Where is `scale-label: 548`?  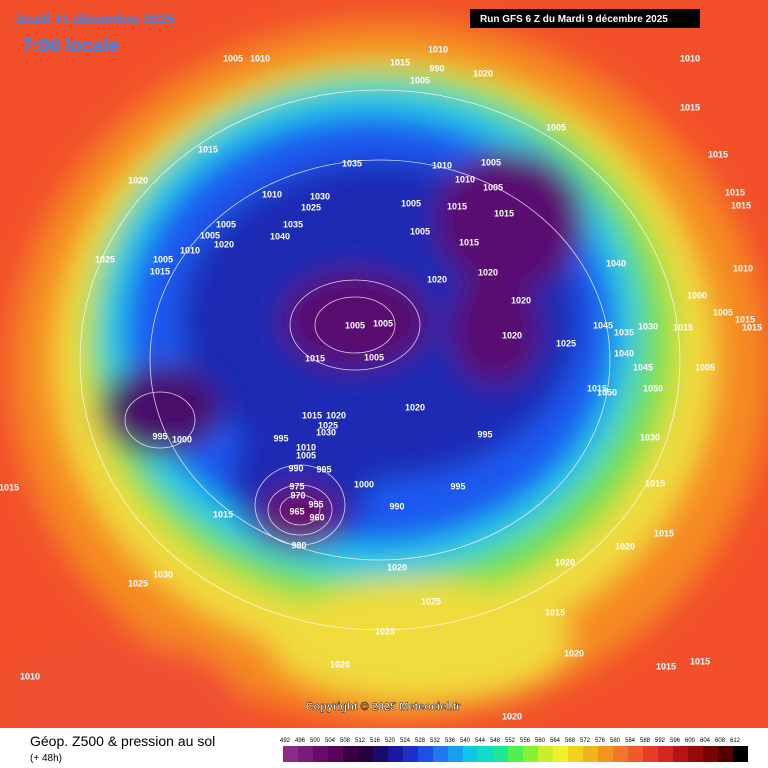
scale-label: 548 is located at coordinates (495, 741).